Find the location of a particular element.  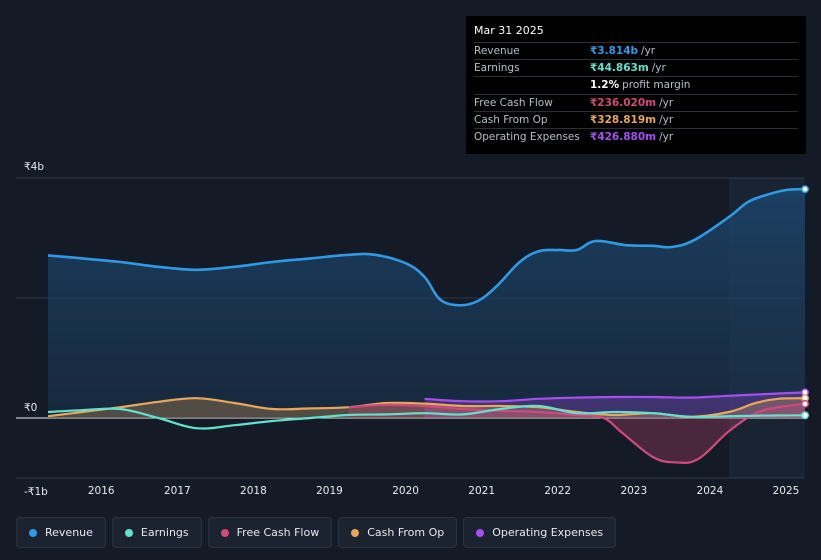

tooltip-label: Revenue is located at coordinates (497, 51).